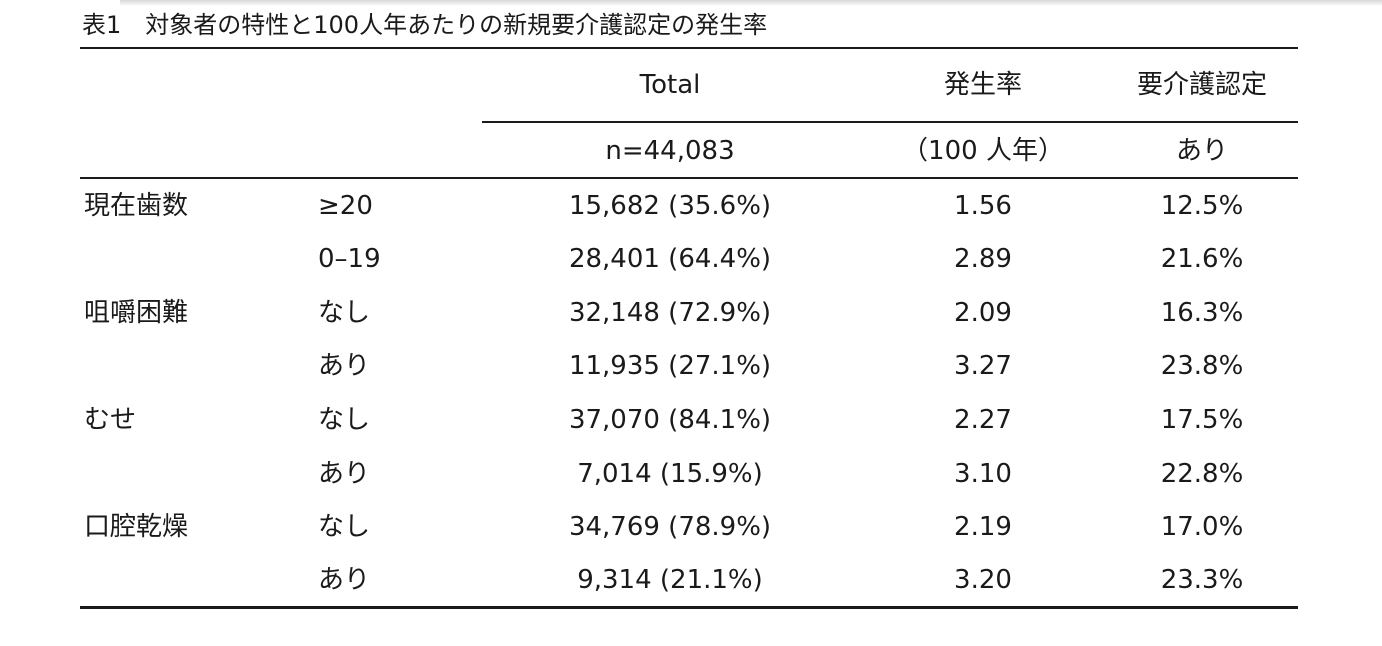 The width and height of the screenshot is (1382, 646). Describe the element at coordinates (670, 580) in the screenshot. I see `cell-total: 9,314 (21.1%)` at that location.